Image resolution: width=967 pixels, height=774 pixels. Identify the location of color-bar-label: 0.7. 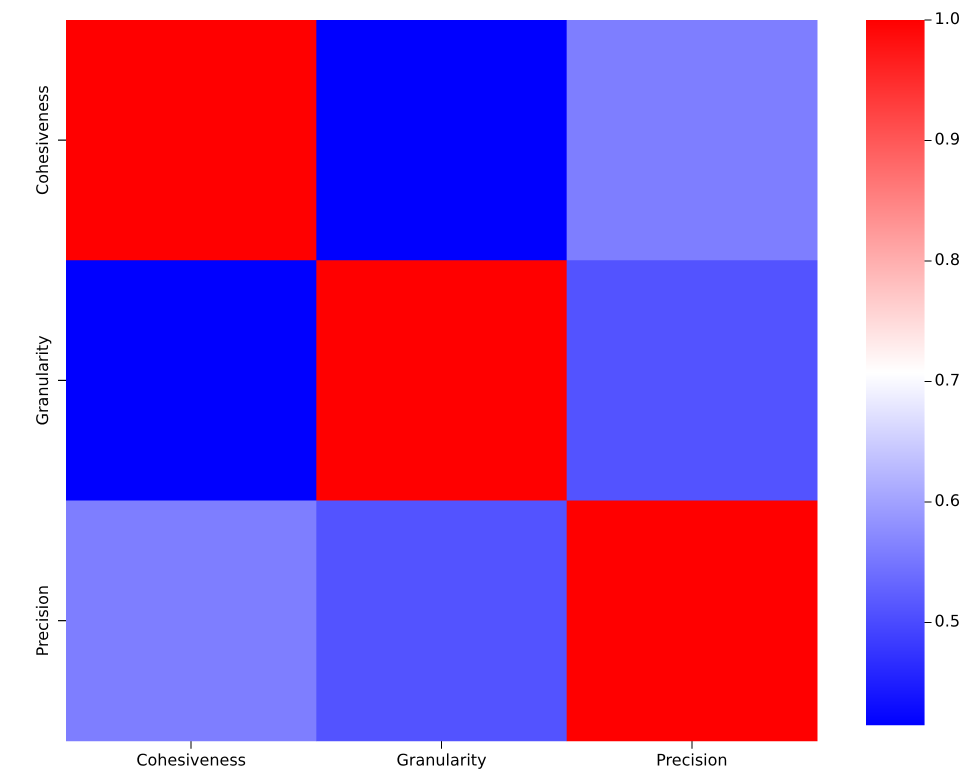
(947, 380).